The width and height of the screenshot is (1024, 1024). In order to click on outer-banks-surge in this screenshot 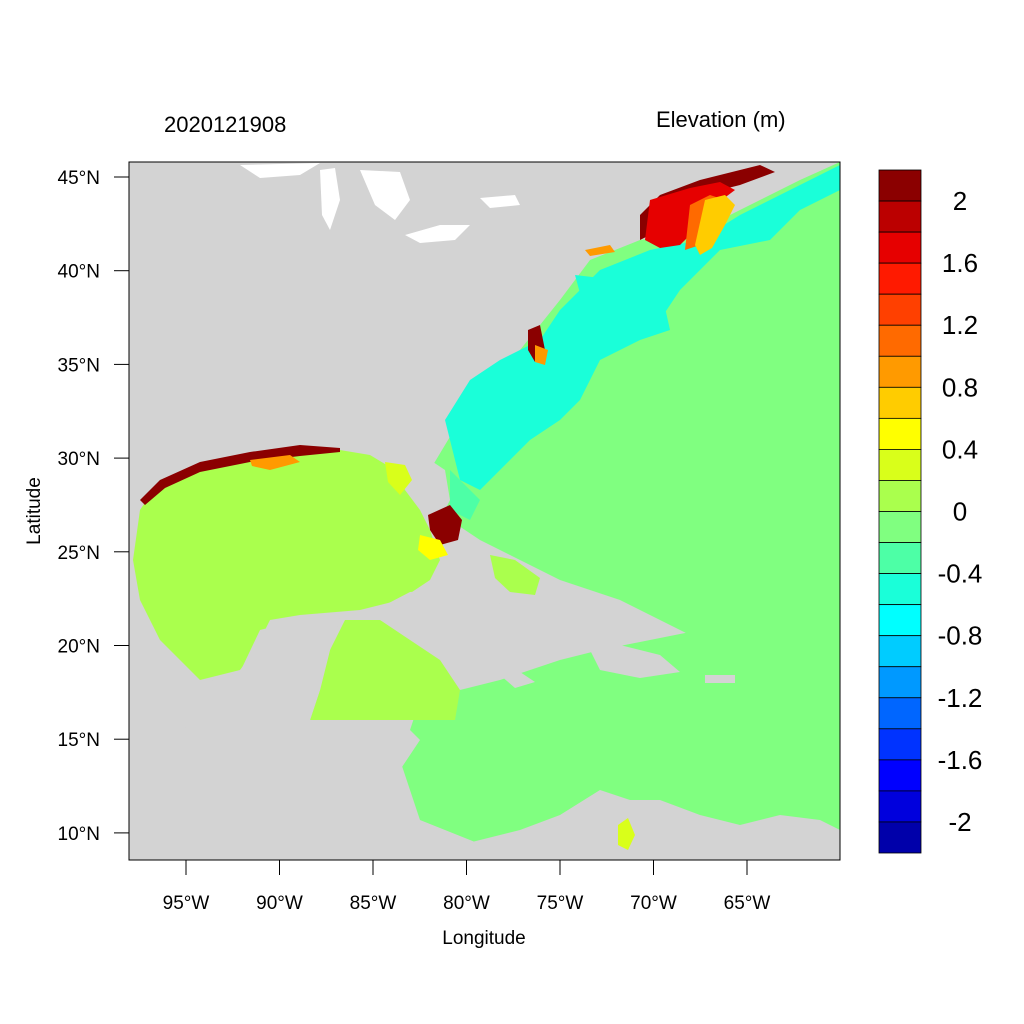, I will do `click(541, 355)`.